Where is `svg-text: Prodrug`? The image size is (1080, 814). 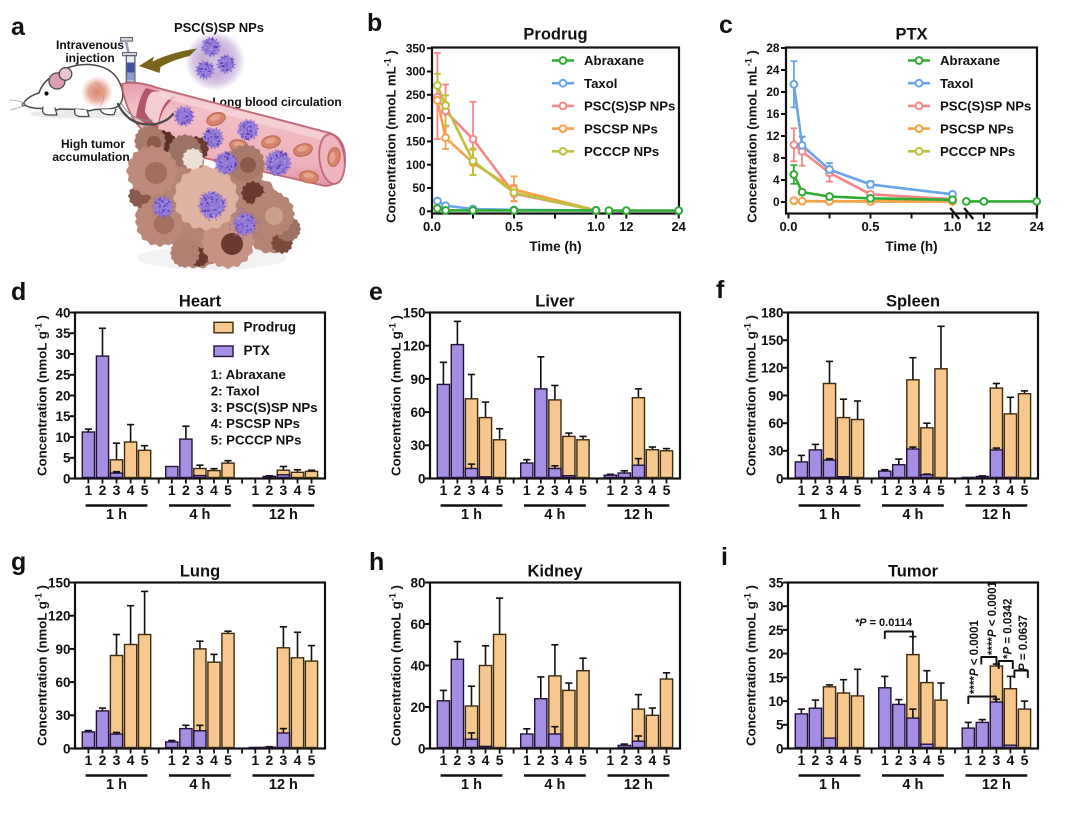 svg-text: Prodrug is located at coordinates (270, 327).